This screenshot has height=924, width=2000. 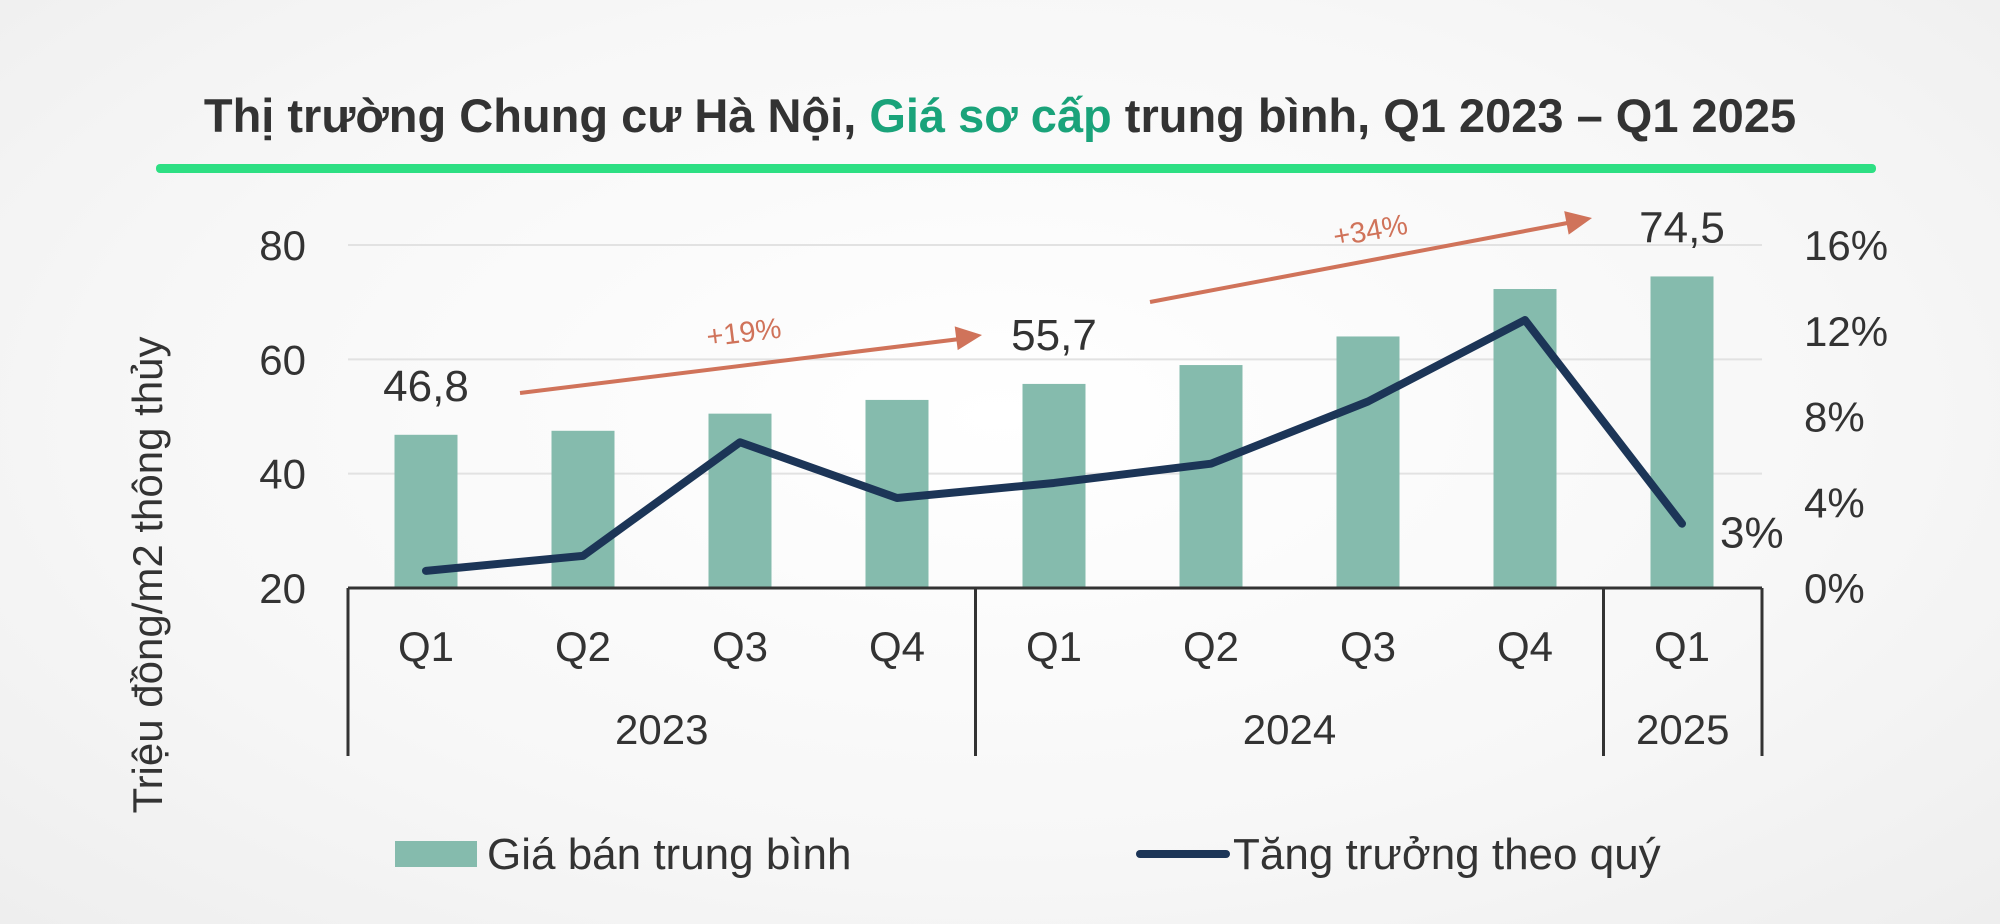 I want to click on y-right-tick-label: 8%, so click(x=1834, y=417).